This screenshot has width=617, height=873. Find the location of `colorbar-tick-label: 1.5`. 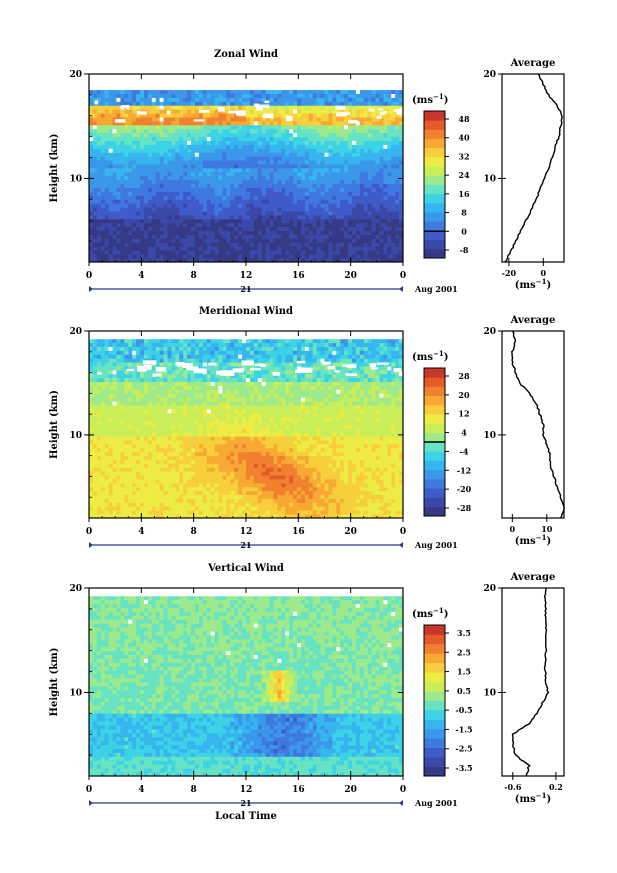

colorbar-tick-label: 1.5 is located at coordinates (464, 672).